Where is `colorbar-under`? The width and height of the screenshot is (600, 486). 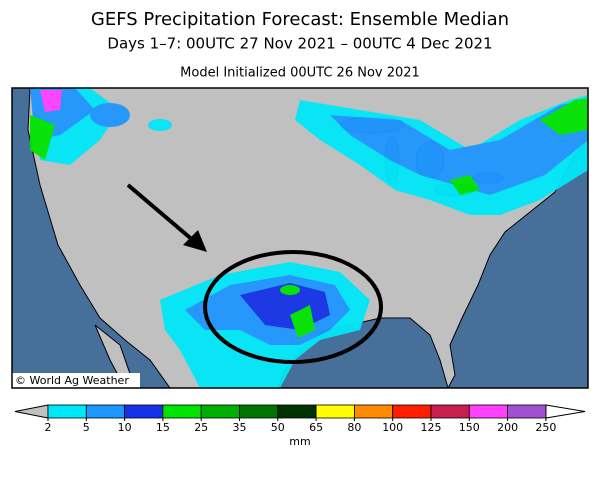 colorbar-under is located at coordinates (31, 411).